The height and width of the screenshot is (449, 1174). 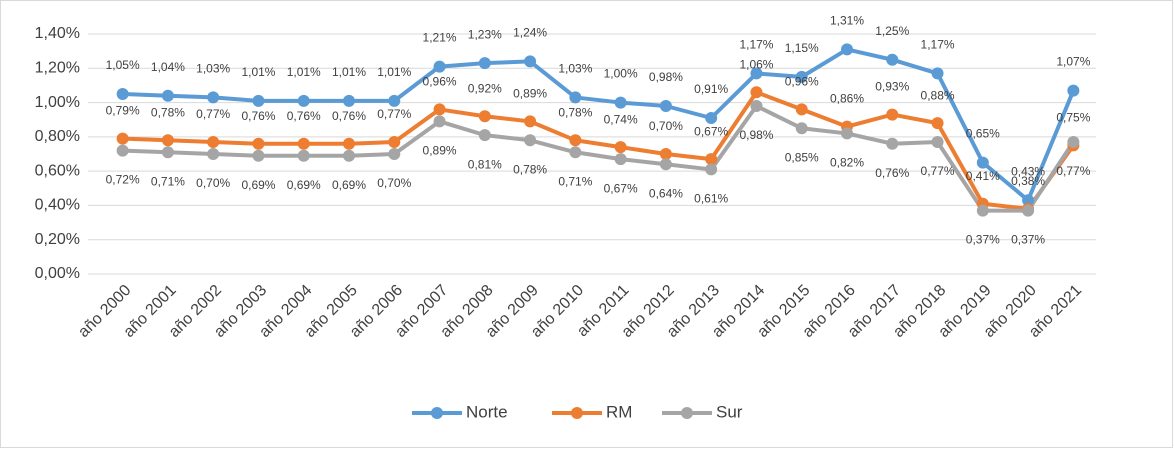 What do you see at coordinates (1028, 171) in the screenshot?
I see `data-label: 0,43%` at bounding box center [1028, 171].